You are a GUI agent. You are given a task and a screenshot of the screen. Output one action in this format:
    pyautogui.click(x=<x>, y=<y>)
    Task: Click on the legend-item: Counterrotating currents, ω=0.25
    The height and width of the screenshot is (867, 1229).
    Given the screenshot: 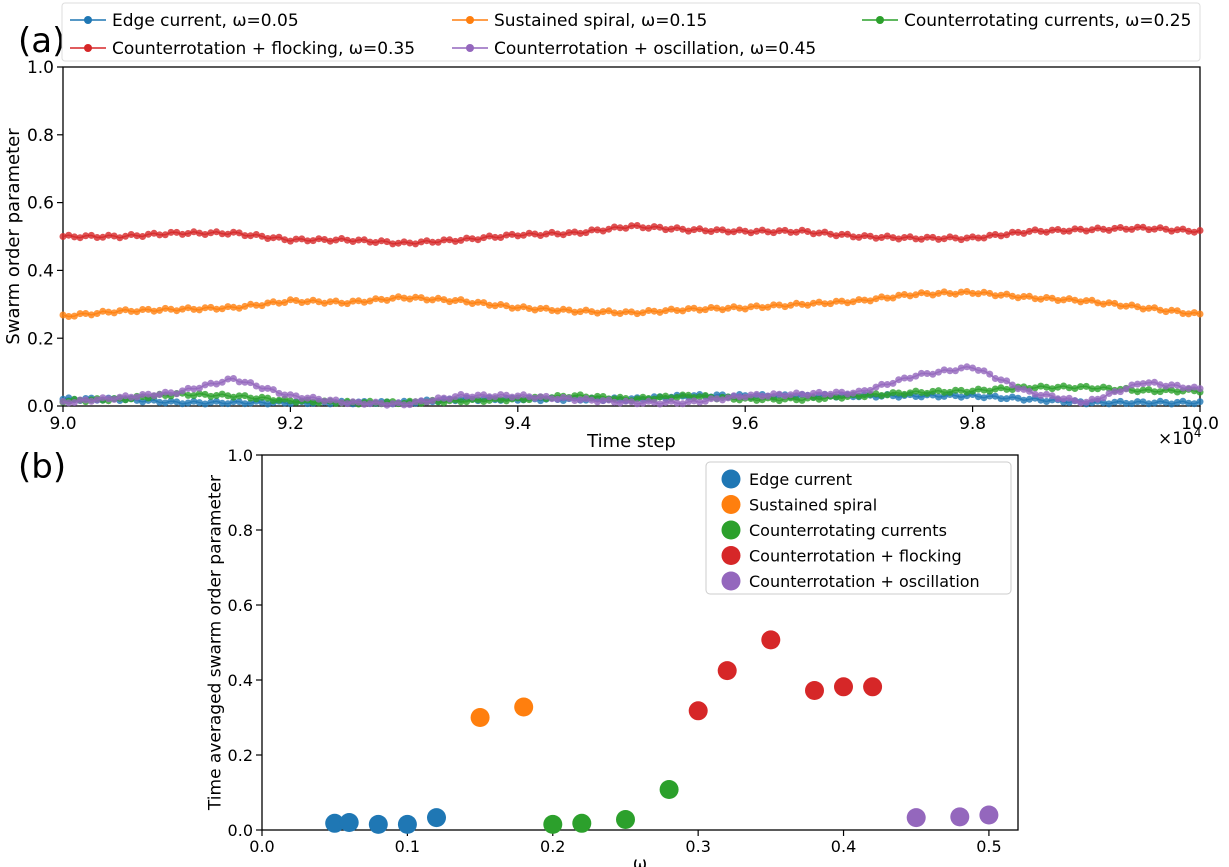 What is the action you would take?
    pyautogui.click(x=1026, y=21)
    